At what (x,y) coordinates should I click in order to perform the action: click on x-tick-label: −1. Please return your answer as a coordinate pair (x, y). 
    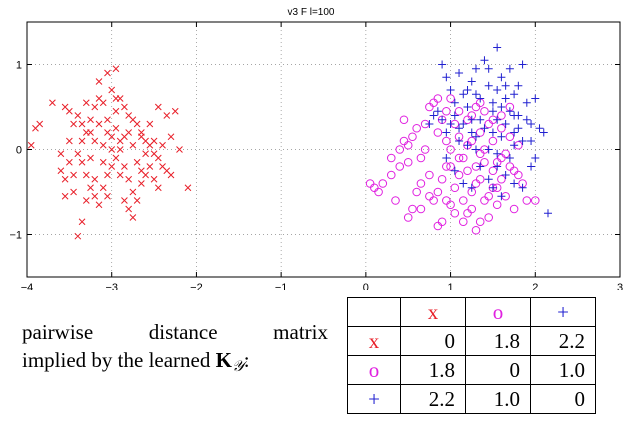
    Looking at the image, I should click on (281, 286).